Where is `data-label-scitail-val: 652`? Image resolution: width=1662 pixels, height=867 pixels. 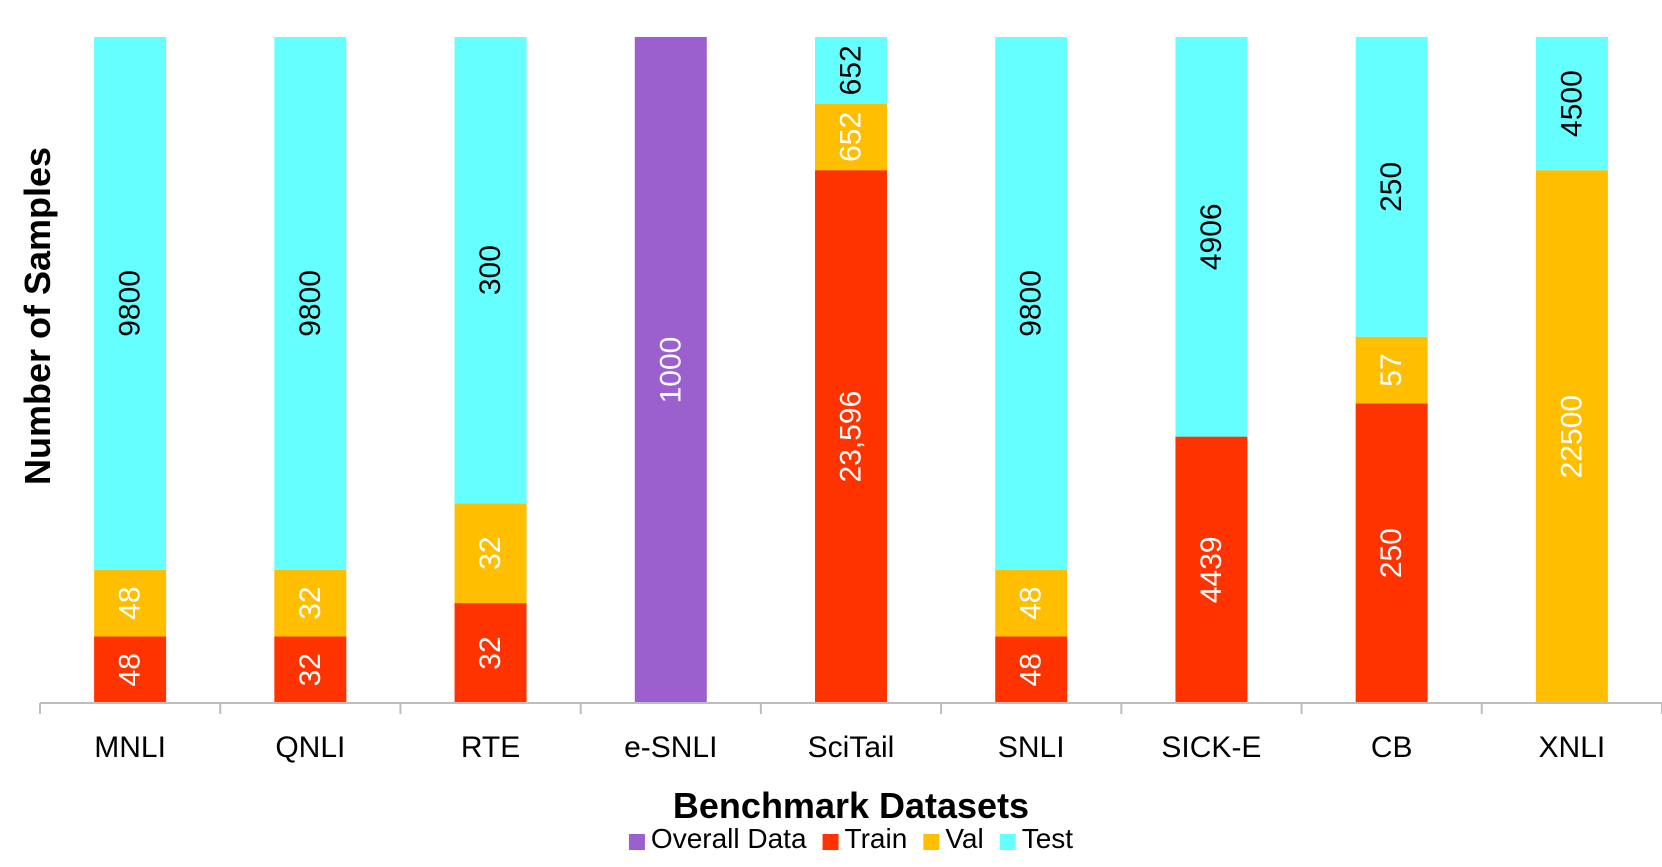 data-label-scitail-val: 652 is located at coordinates (851, 137).